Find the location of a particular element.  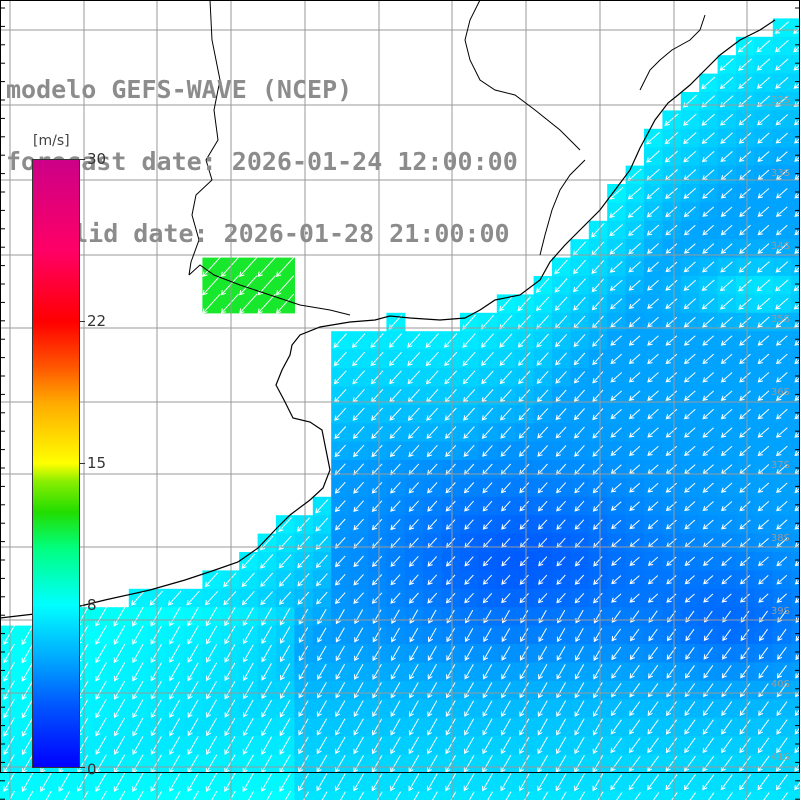

latitude-labels: 32S 33S 34S 35S 36S 37S 38S 39S 40S 41S is located at coordinates (780, 429).